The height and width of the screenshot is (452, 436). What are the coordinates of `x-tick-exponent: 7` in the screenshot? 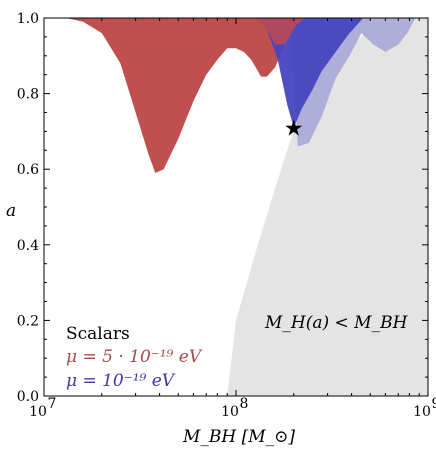 It's located at (52, 404).